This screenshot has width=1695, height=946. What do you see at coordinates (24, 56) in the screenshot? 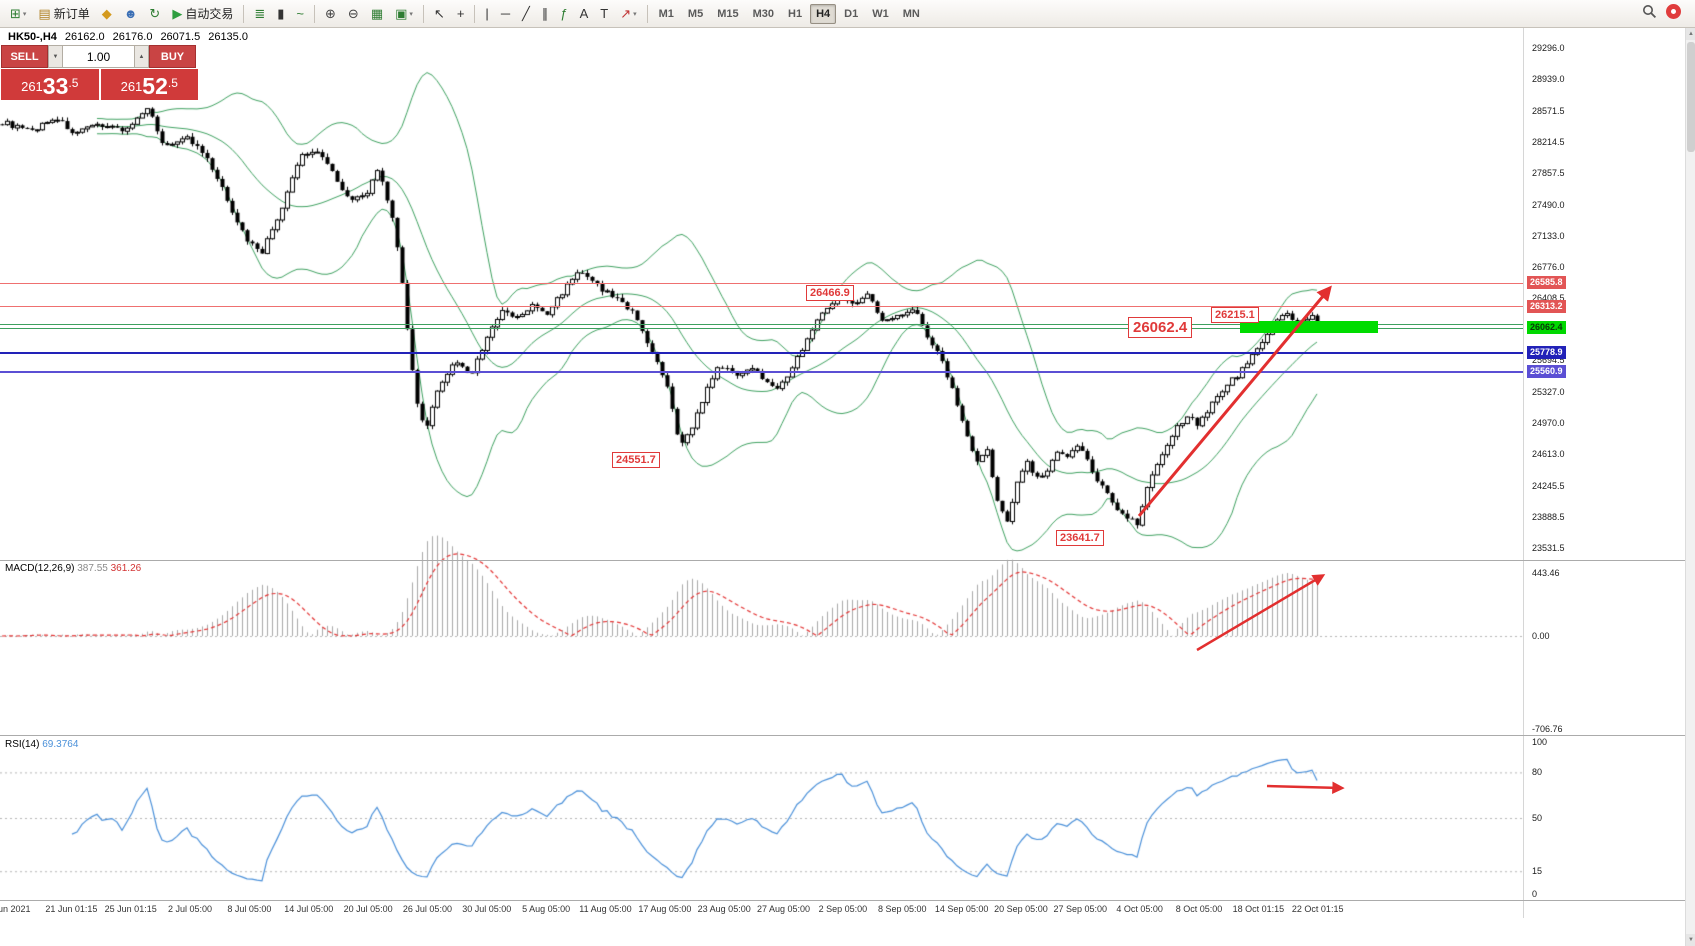
I see `sell-button: SELL` at bounding box center [24, 56].